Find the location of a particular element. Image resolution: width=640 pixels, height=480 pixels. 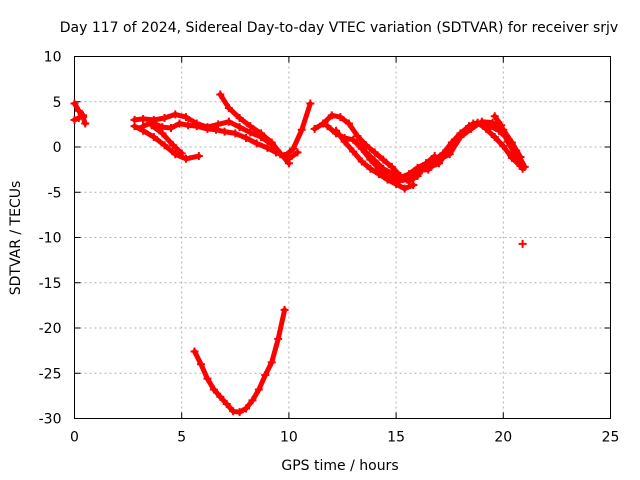

series-arc-b is located at coordinates (79, 117).